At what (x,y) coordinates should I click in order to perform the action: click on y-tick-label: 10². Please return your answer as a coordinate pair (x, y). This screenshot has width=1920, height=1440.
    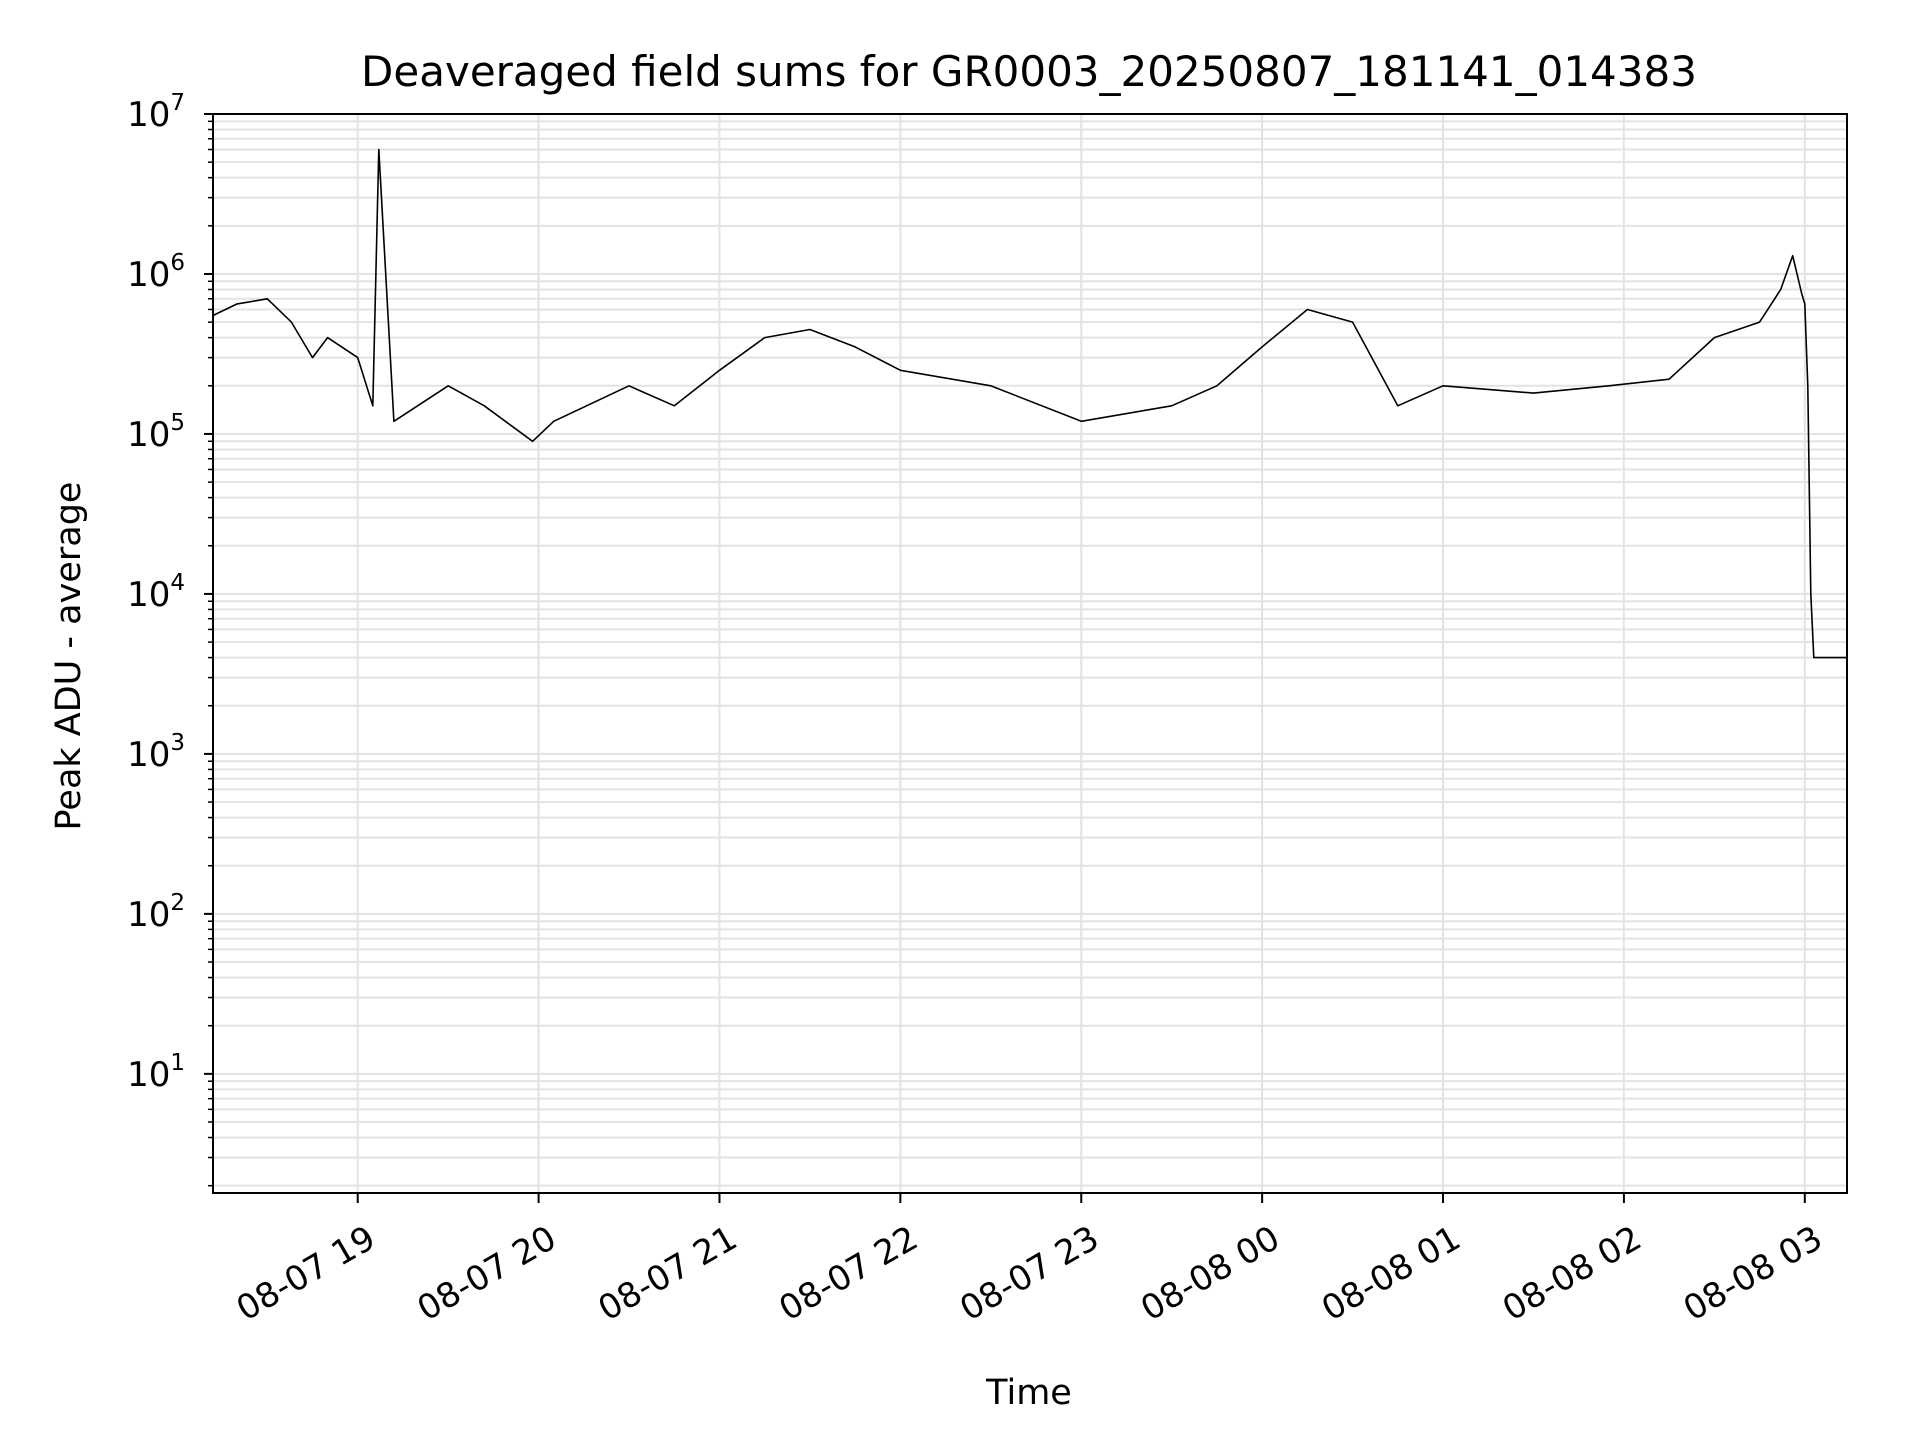
    Looking at the image, I should click on (156, 912).